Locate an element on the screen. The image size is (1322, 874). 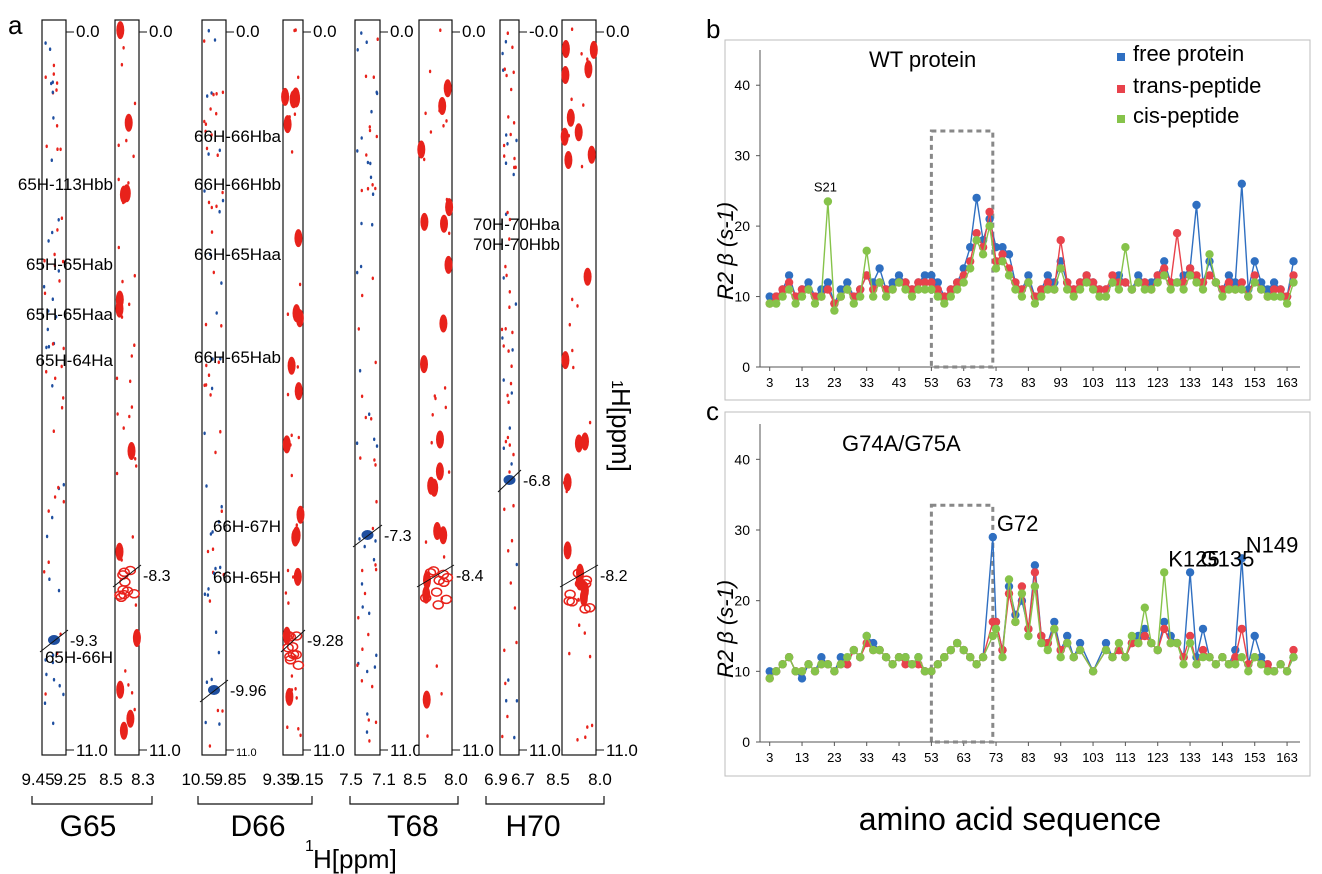
diagonal-line is located at coordinates (293, 641).